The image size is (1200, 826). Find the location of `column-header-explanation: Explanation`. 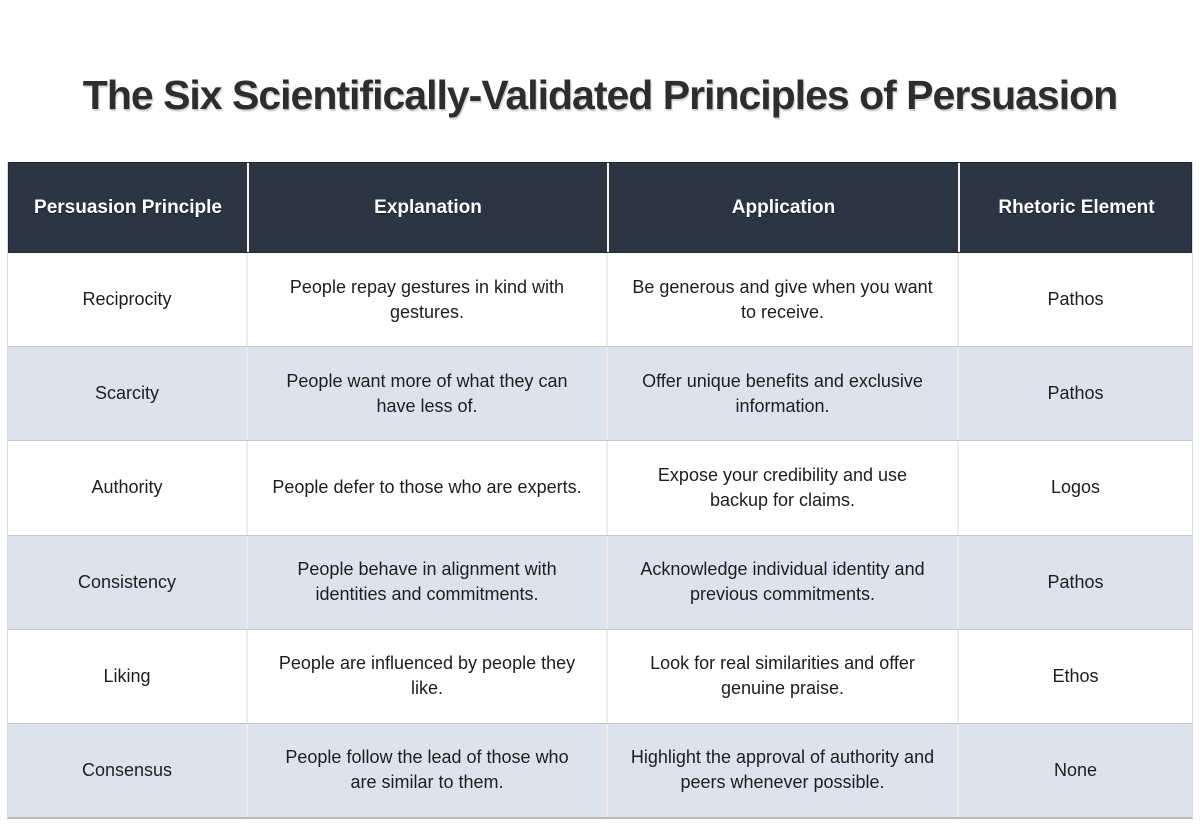

column-header-explanation: Explanation is located at coordinates (429, 207).